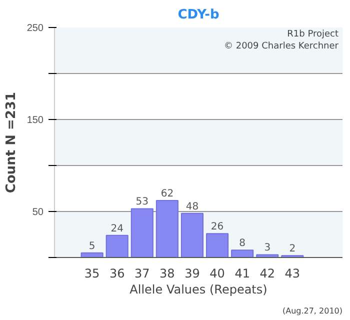 This screenshot has width=350, height=320. Describe the element at coordinates (267, 248) in the screenshot. I see `data-label: 3` at that location.